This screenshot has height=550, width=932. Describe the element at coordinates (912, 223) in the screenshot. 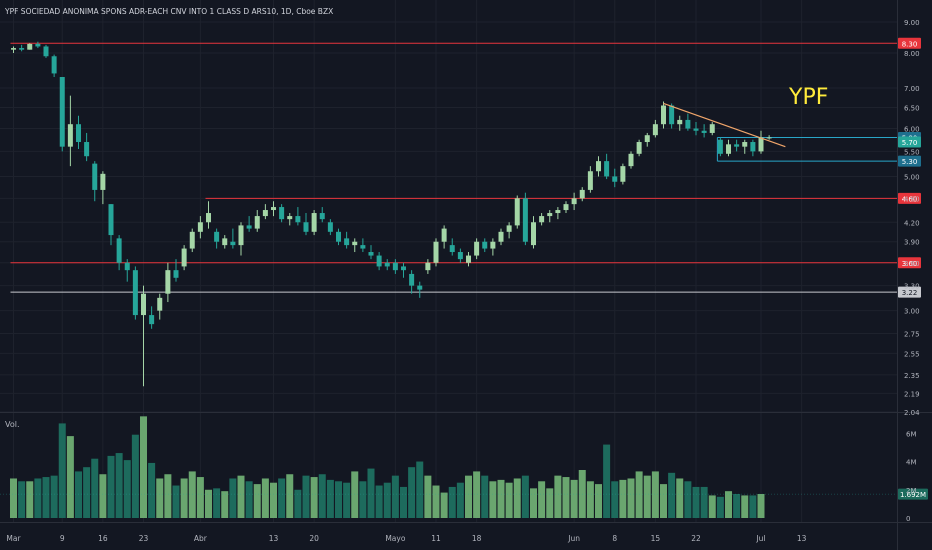

I see `price-tick-label: 4.20` at that location.